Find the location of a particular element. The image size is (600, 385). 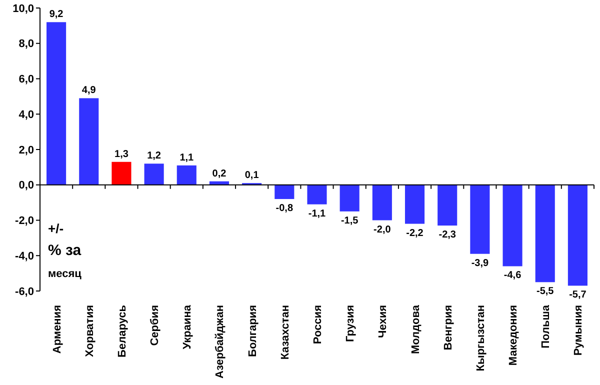

x-tick-label: Армения is located at coordinates (57, 329).